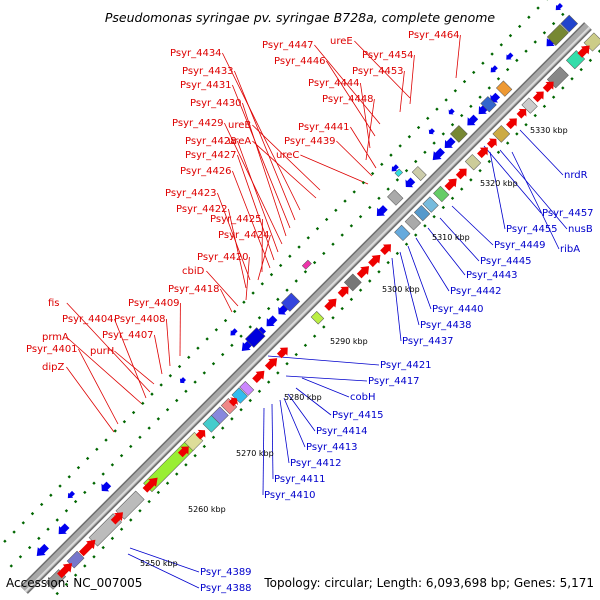 This screenshot has width=600, height=600. I want to click on forward-gene-label: ureE, so click(341, 41).